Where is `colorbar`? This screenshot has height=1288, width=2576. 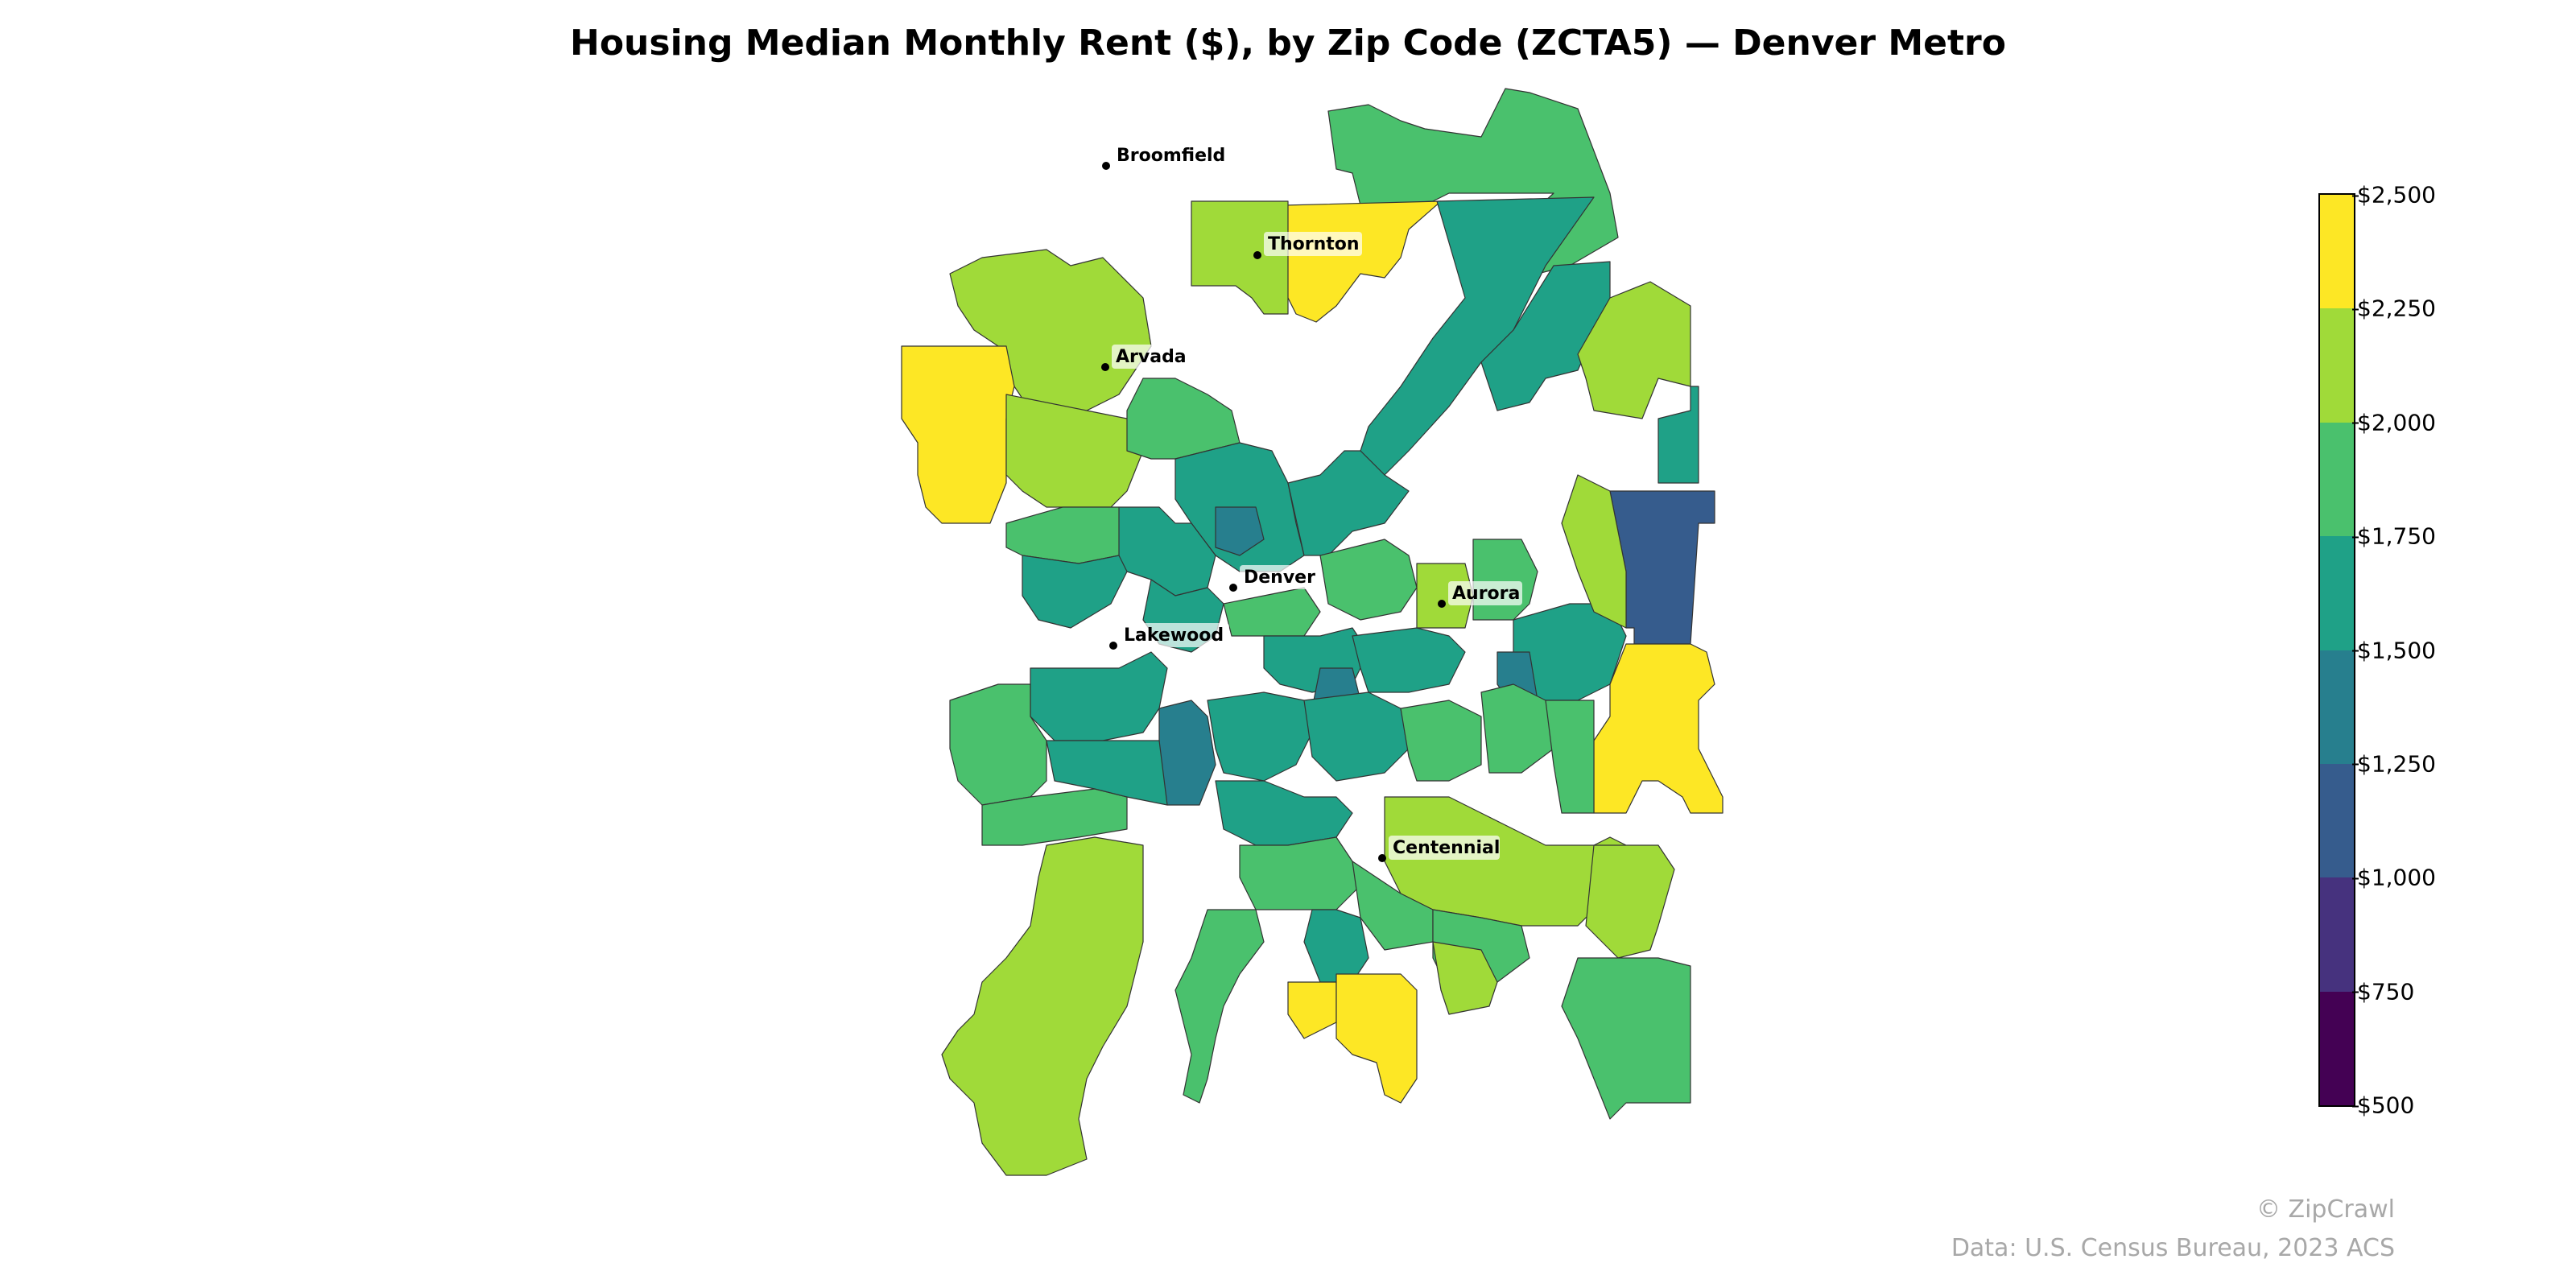 colorbar is located at coordinates (2336, 650).